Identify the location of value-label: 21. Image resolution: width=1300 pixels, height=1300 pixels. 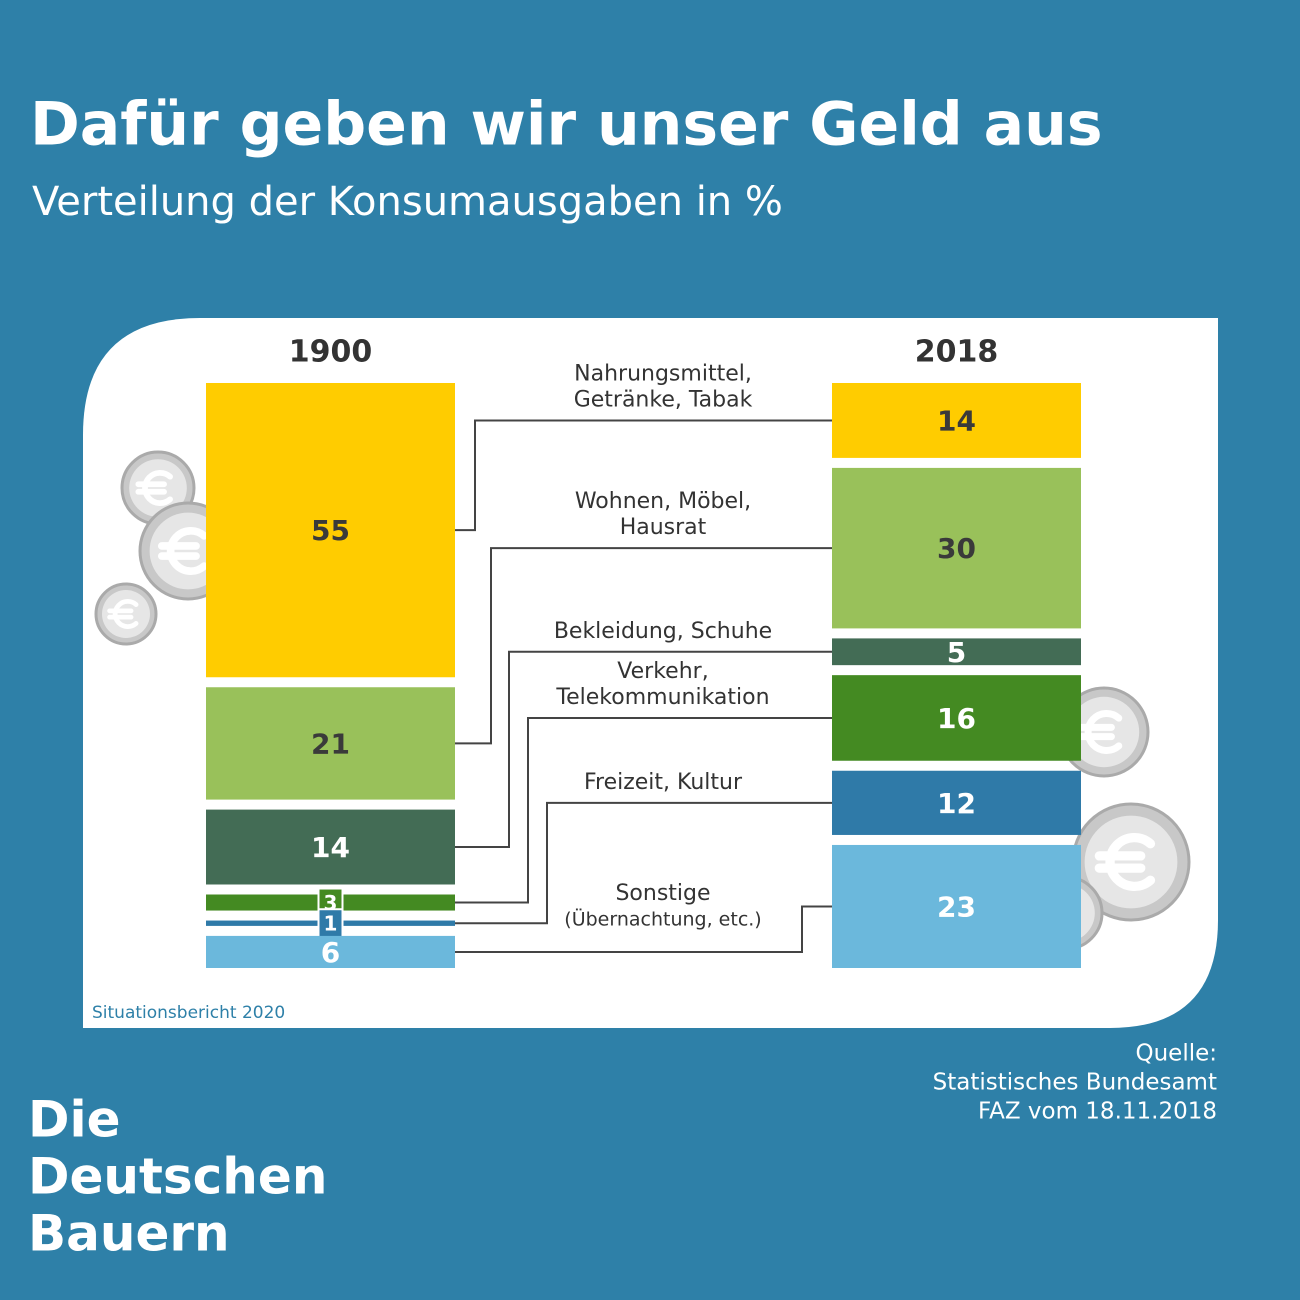
(330, 743).